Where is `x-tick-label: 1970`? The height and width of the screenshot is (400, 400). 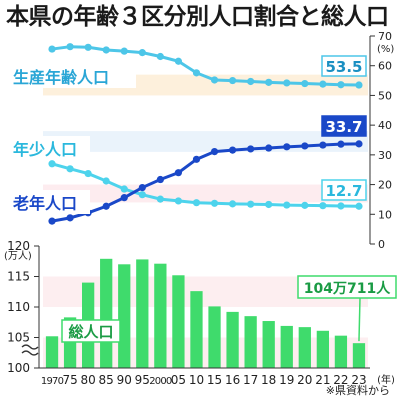
x-tick-label: 1970 is located at coordinates (52, 381).